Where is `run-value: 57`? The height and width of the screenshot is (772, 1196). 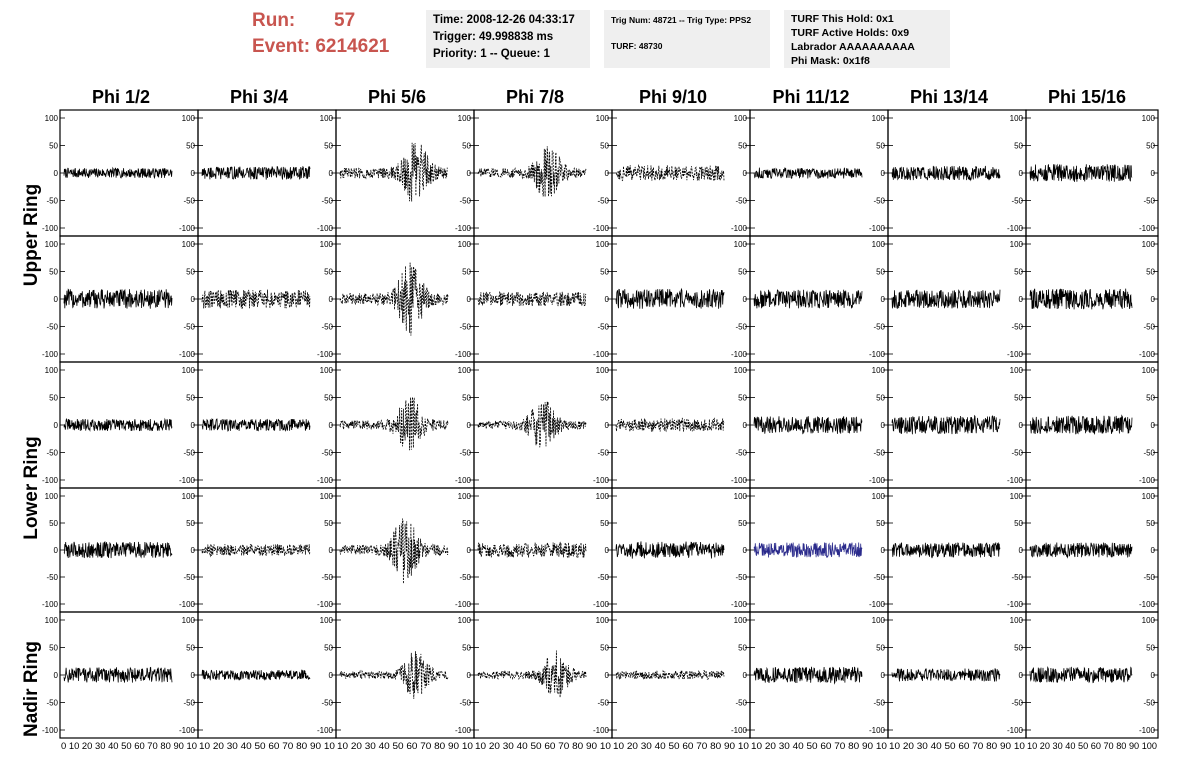 run-value: 57 is located at coordinates (345, 20).